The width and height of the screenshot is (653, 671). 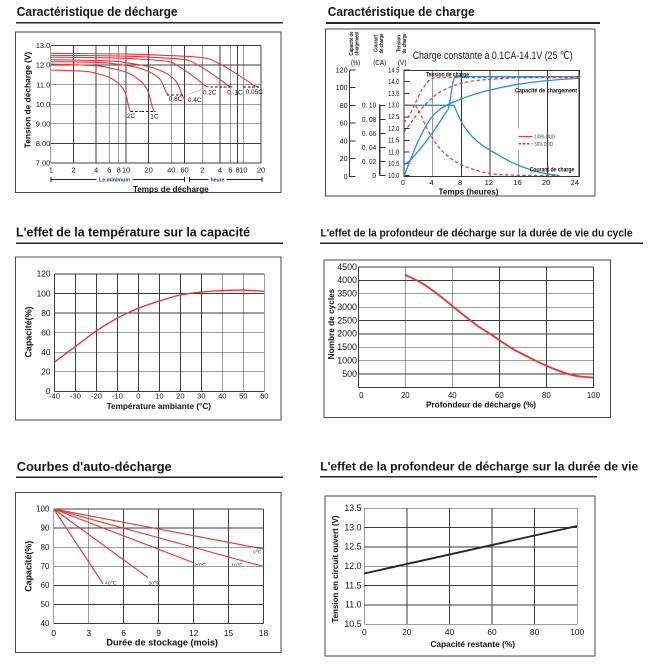 I want to click on svg-text: 11.5, so click(x=353, y=585).